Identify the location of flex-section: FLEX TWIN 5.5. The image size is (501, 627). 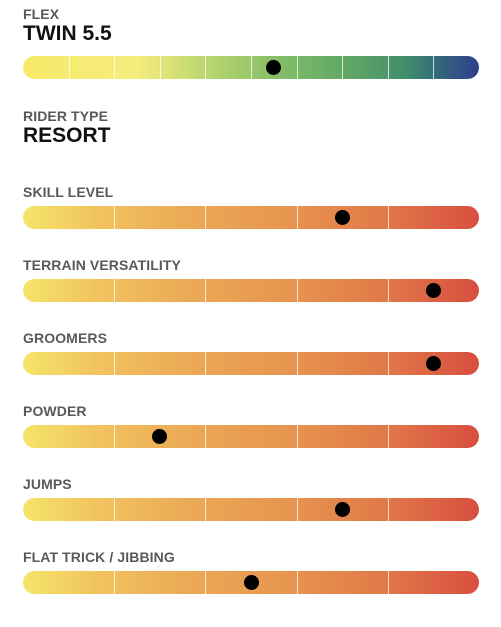
(251, 44).